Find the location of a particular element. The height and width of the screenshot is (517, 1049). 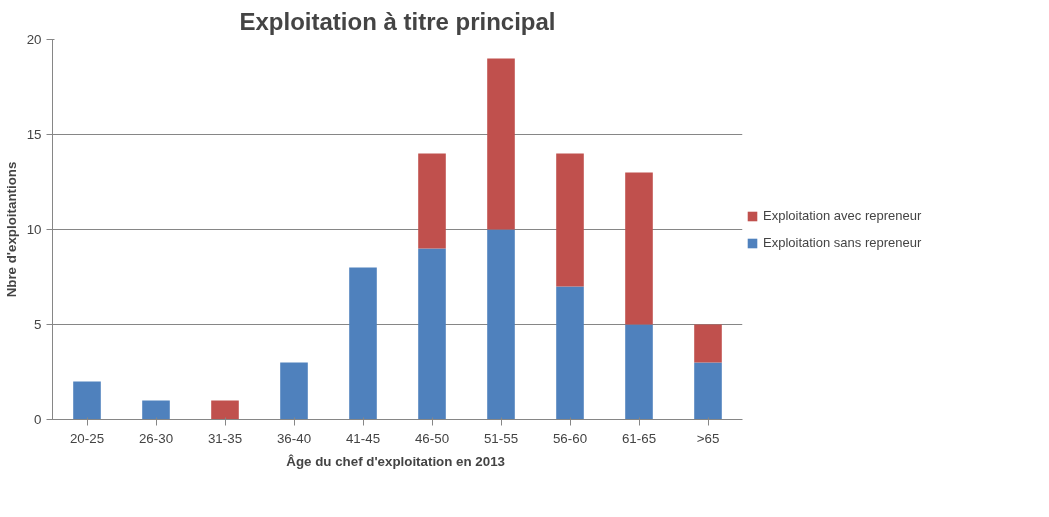

y-tick-label: 0 is located at coordinates (38, 419).